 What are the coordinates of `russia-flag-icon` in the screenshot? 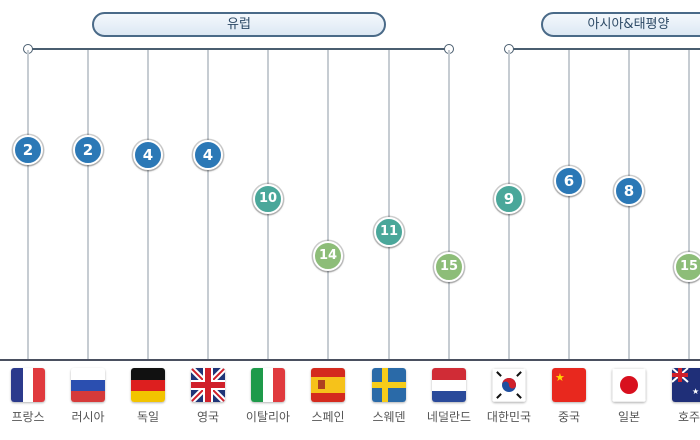 It's located at (88, 385).